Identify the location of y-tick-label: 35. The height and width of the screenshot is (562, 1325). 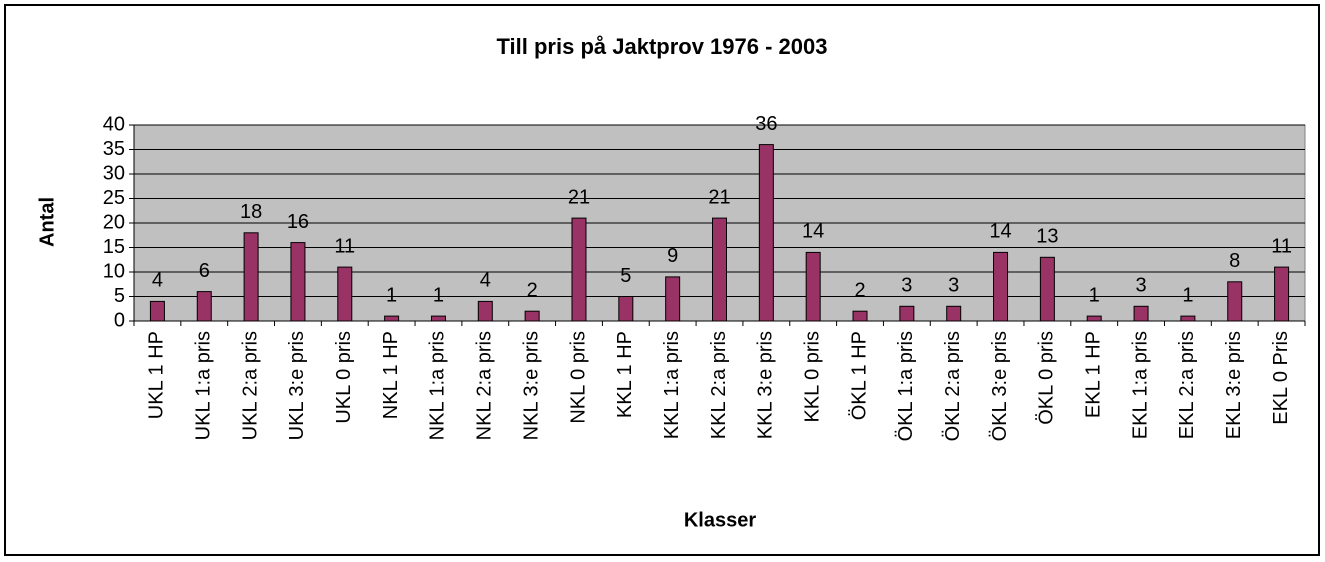
(114, 149).